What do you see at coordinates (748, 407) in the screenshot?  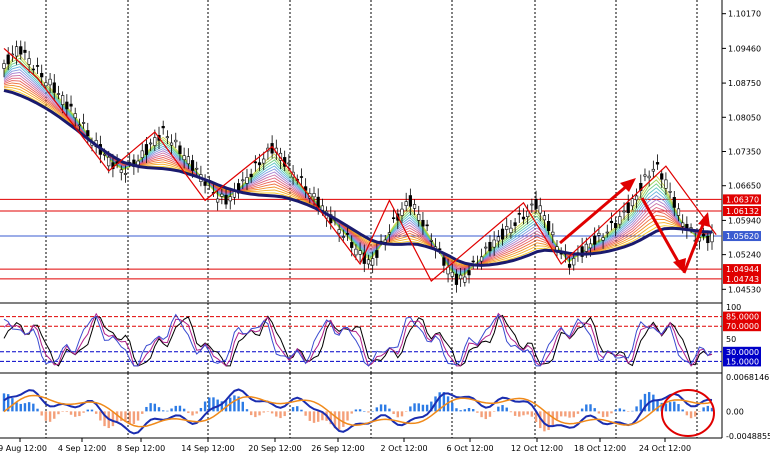 I see `macd-axis-ticks: 0.0068146 0.00 -0.0048855` at bounding box center [748, 407].